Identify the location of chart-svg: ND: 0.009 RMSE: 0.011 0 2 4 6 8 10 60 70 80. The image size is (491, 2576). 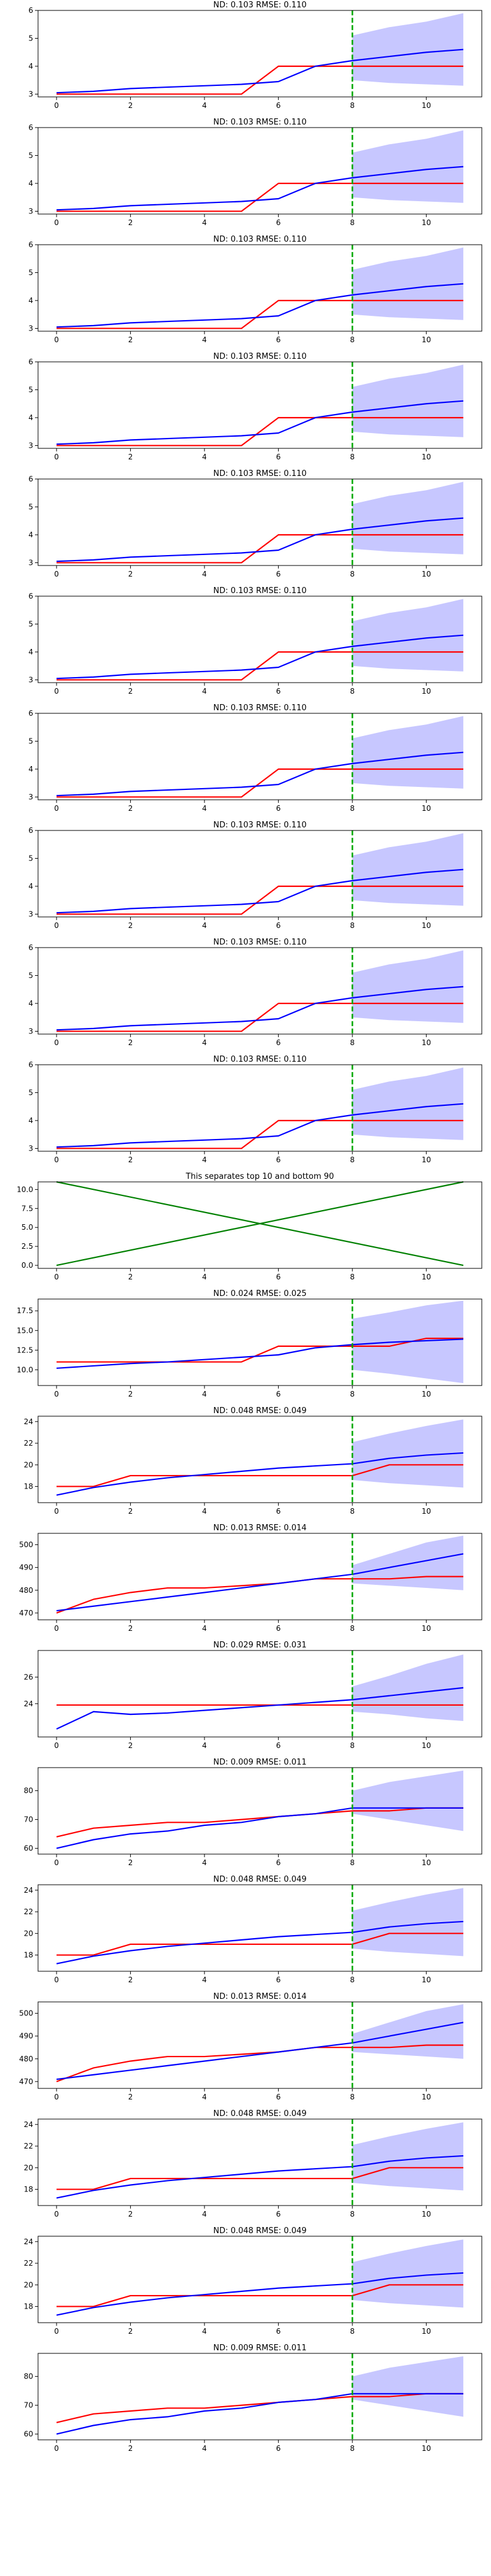
(253, 2398).